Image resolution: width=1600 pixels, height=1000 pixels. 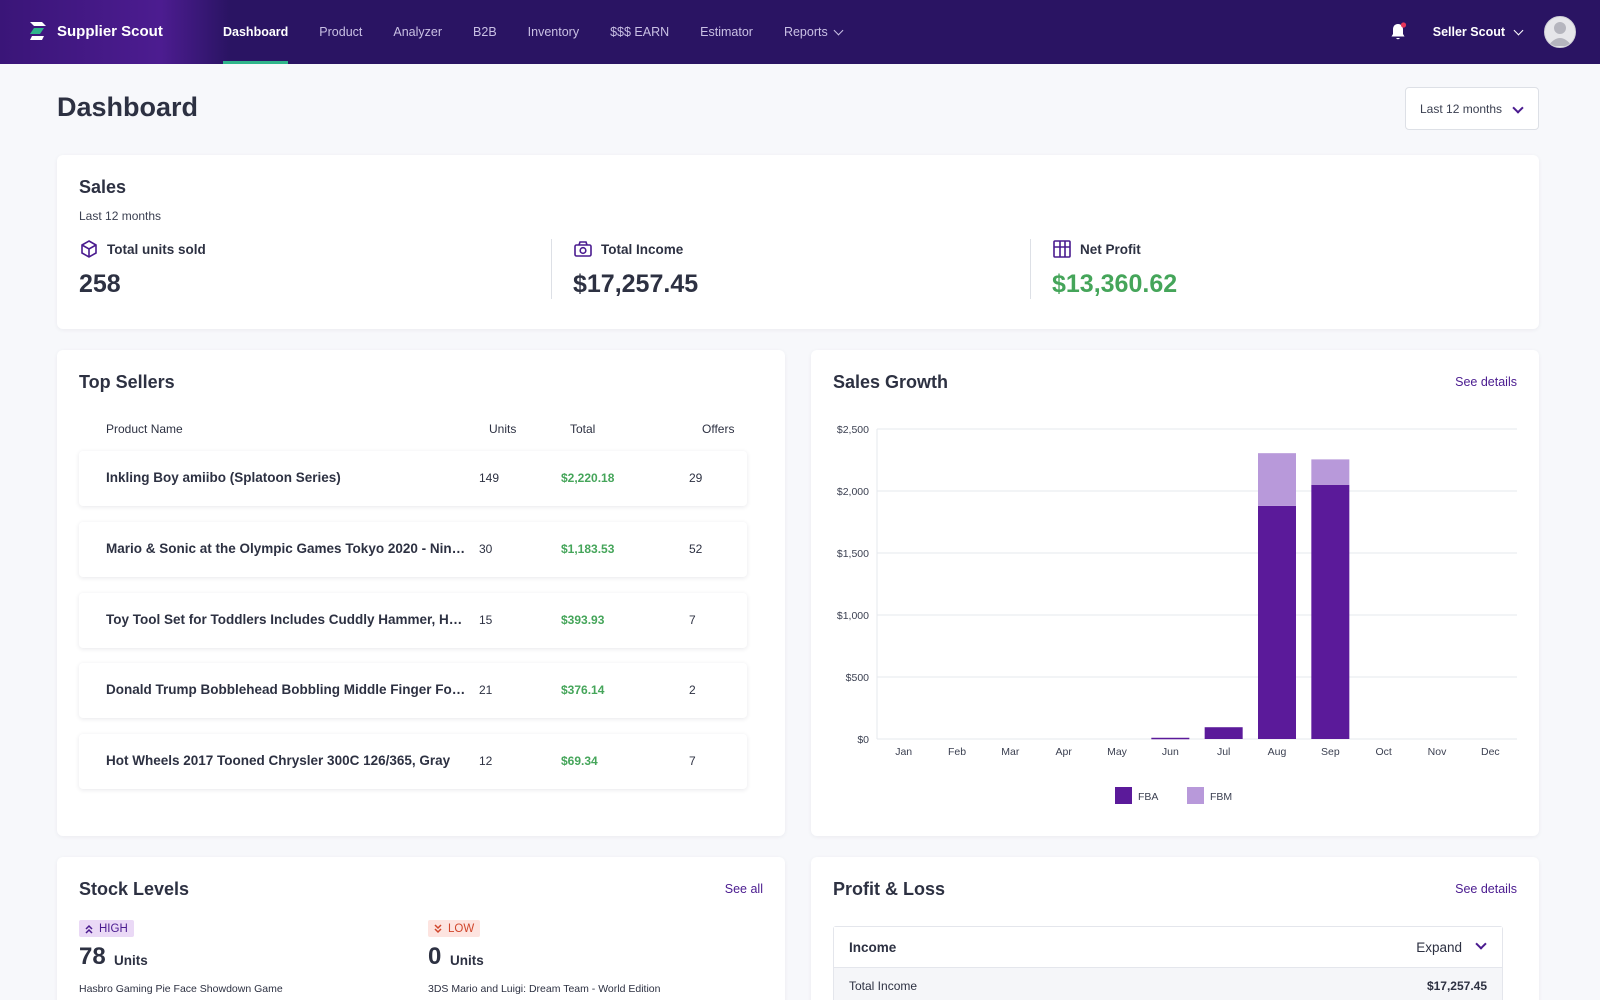 I want to click on double-chevron-down-icon, so click(x=438, y=928).